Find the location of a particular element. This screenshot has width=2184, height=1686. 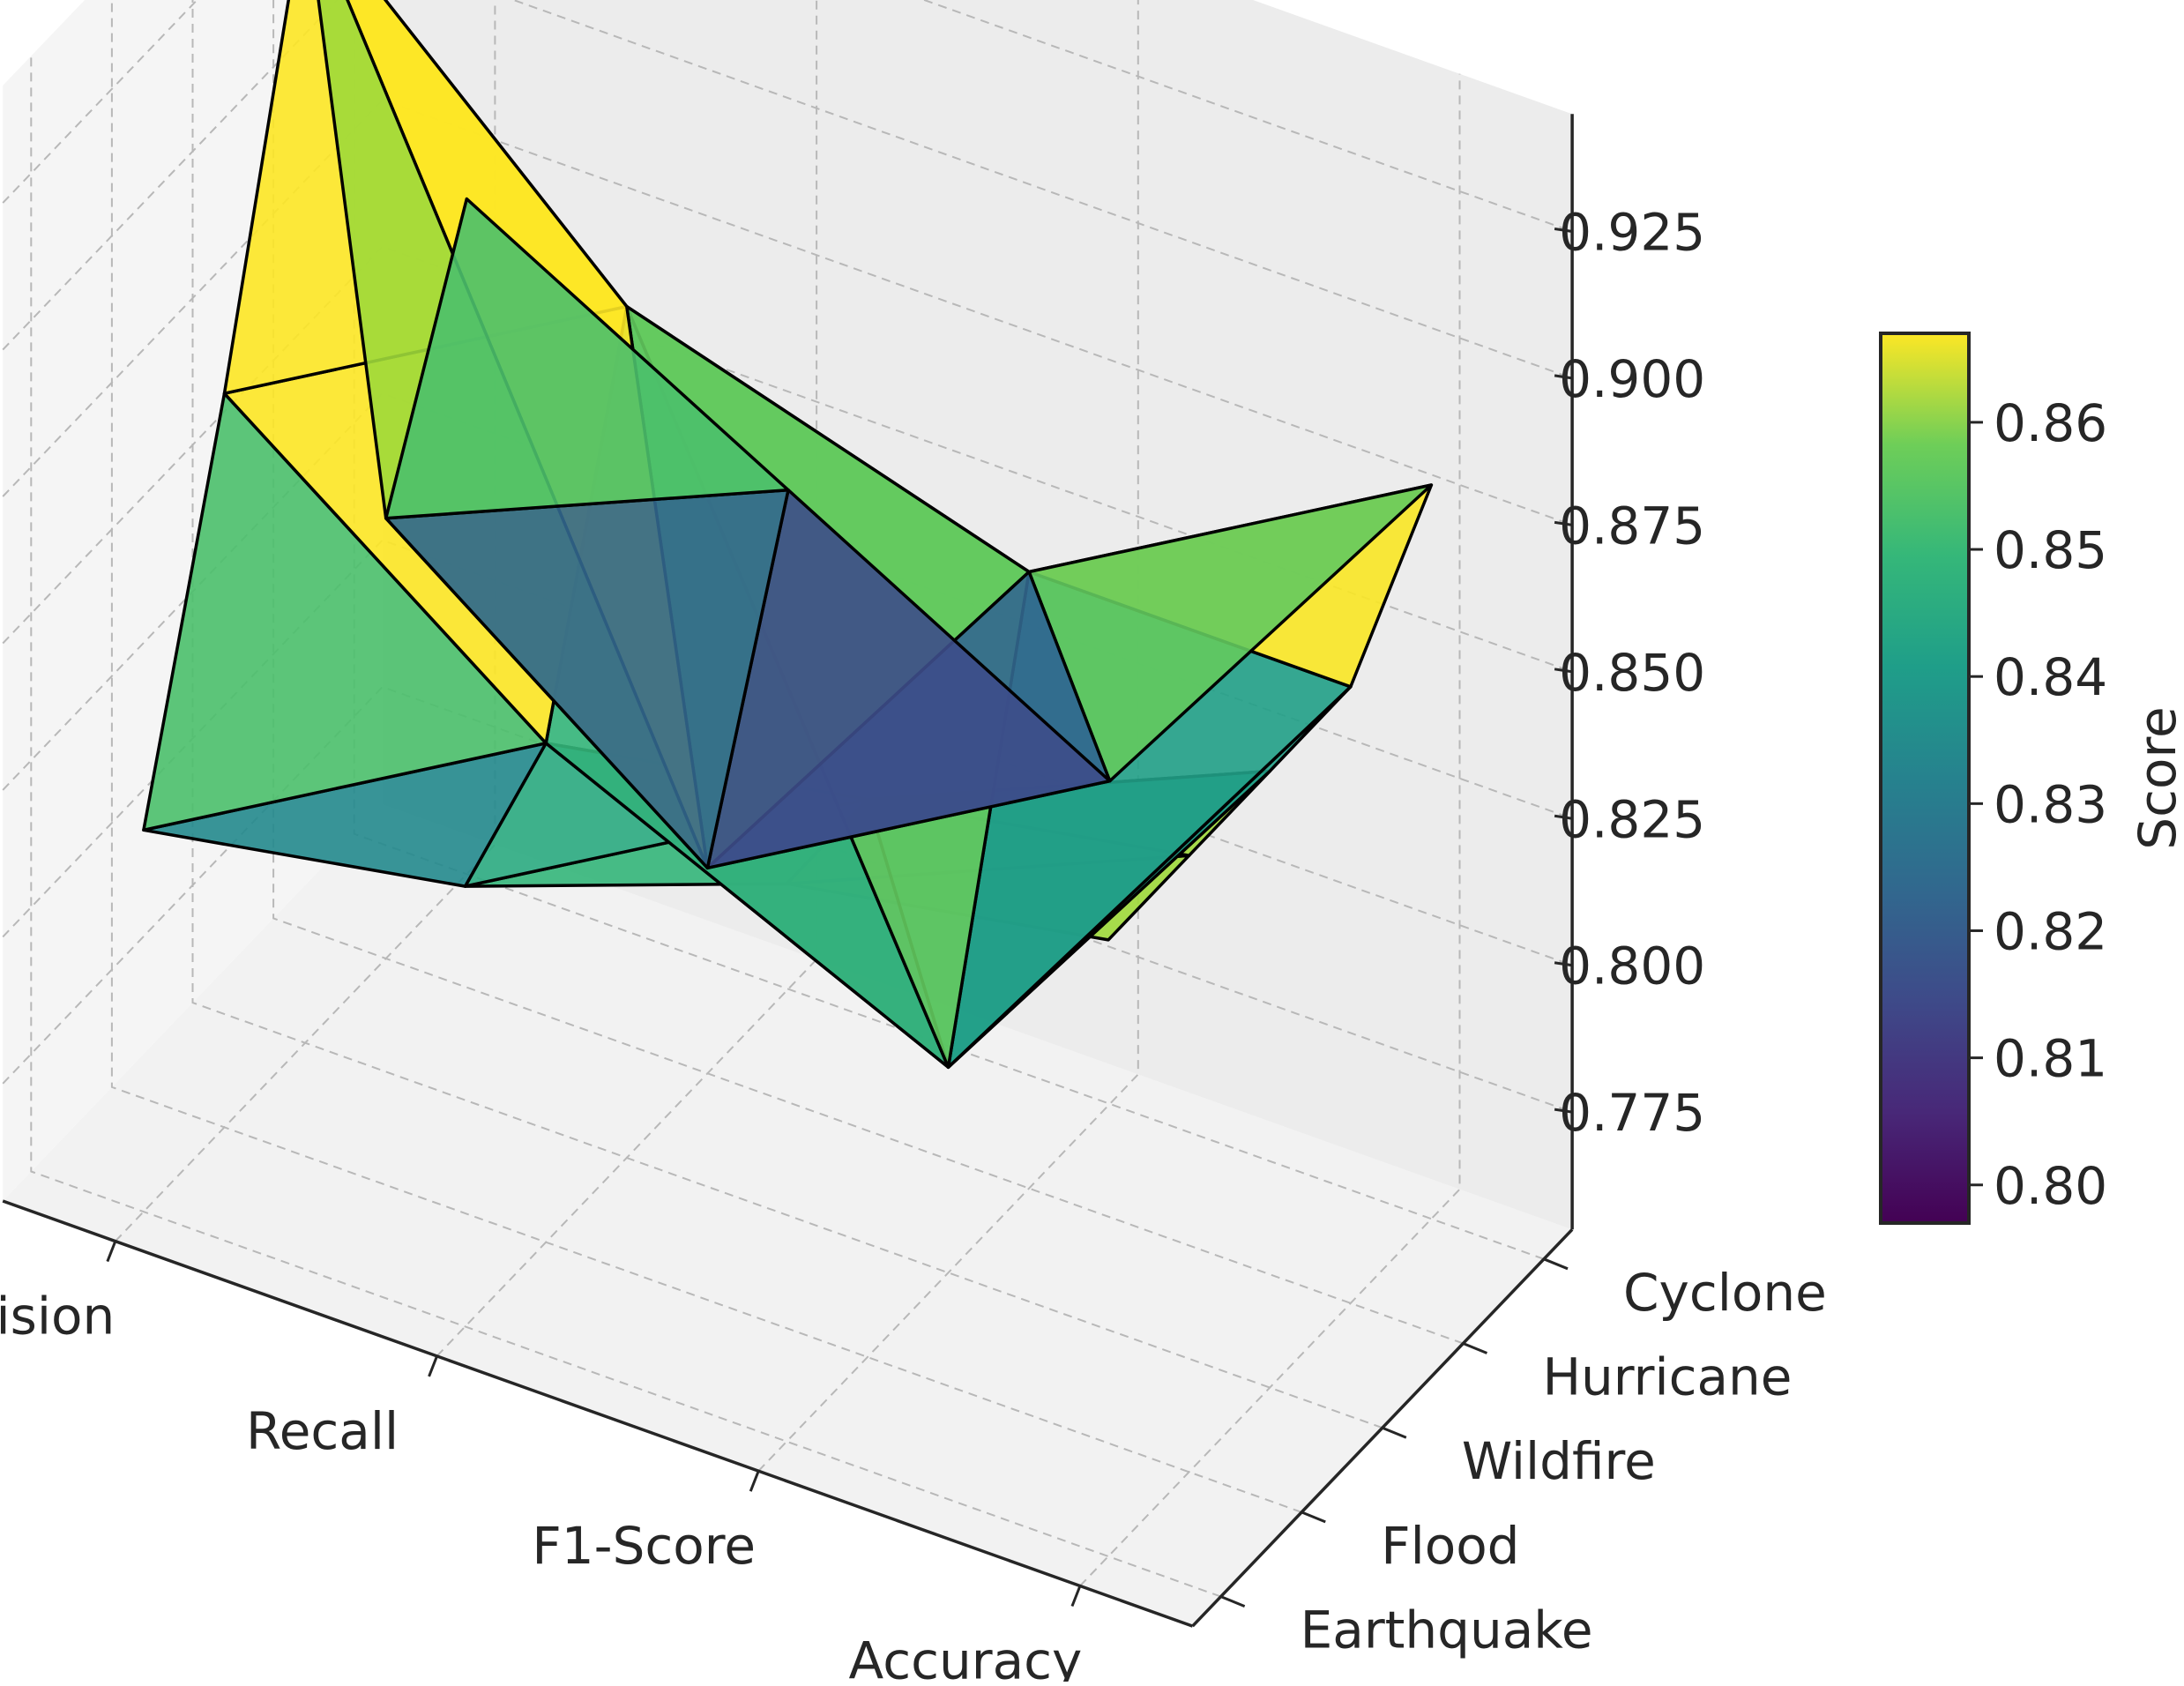

colorbar-tick-label: 0.81 is located at coordinates (2050, 1059).